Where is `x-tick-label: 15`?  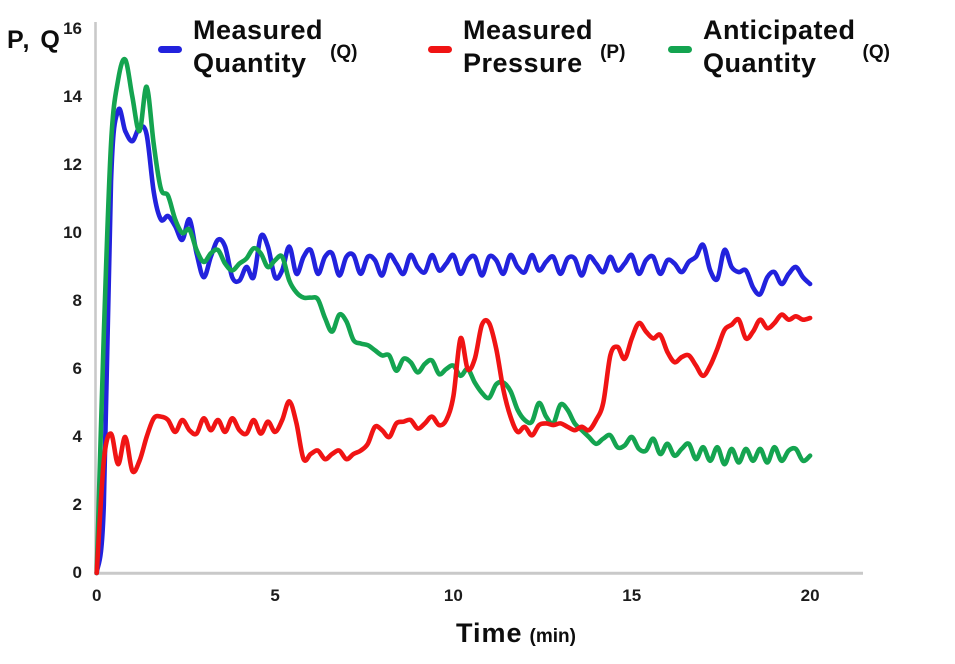
x-tick-label: 15 is located at coordinates (632, 595).